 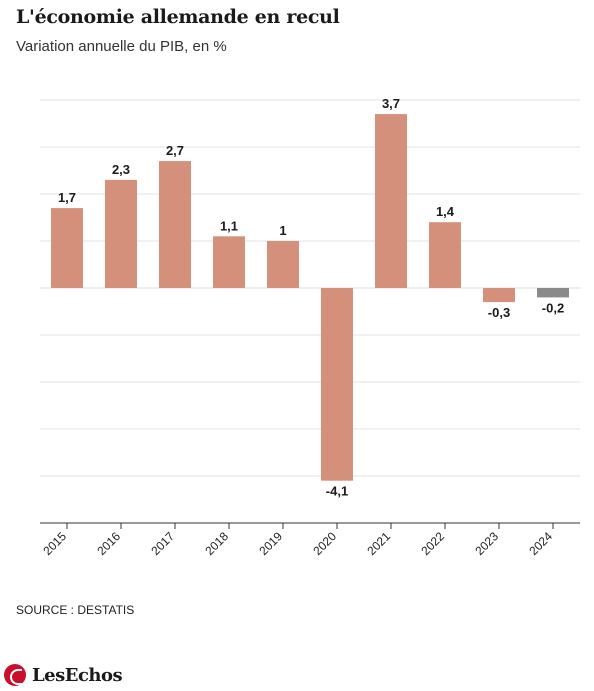 What do you see at coordinates (445, 255) in the screenshot?
I see `bar-2022` at bounding box center [445, 255].